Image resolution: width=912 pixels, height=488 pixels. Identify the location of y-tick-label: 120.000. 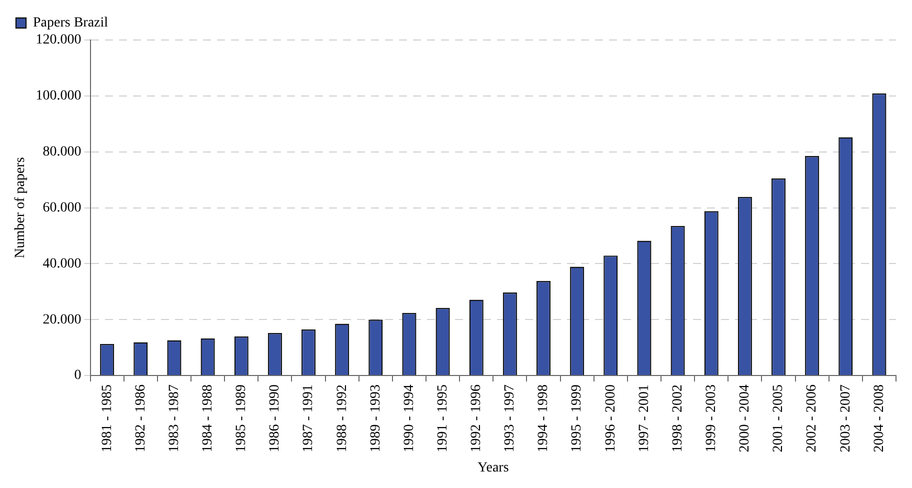
(59, 40).